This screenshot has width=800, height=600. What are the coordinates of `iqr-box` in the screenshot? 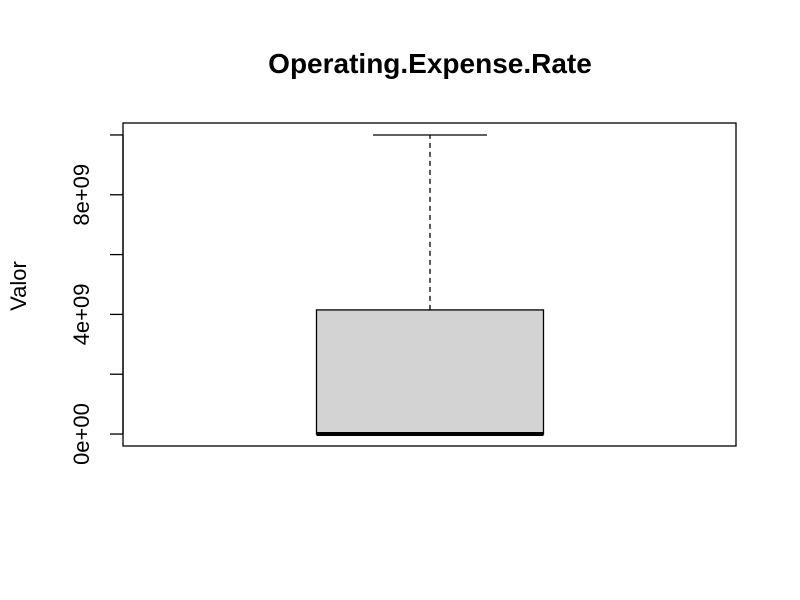 It's located at (430, 372).